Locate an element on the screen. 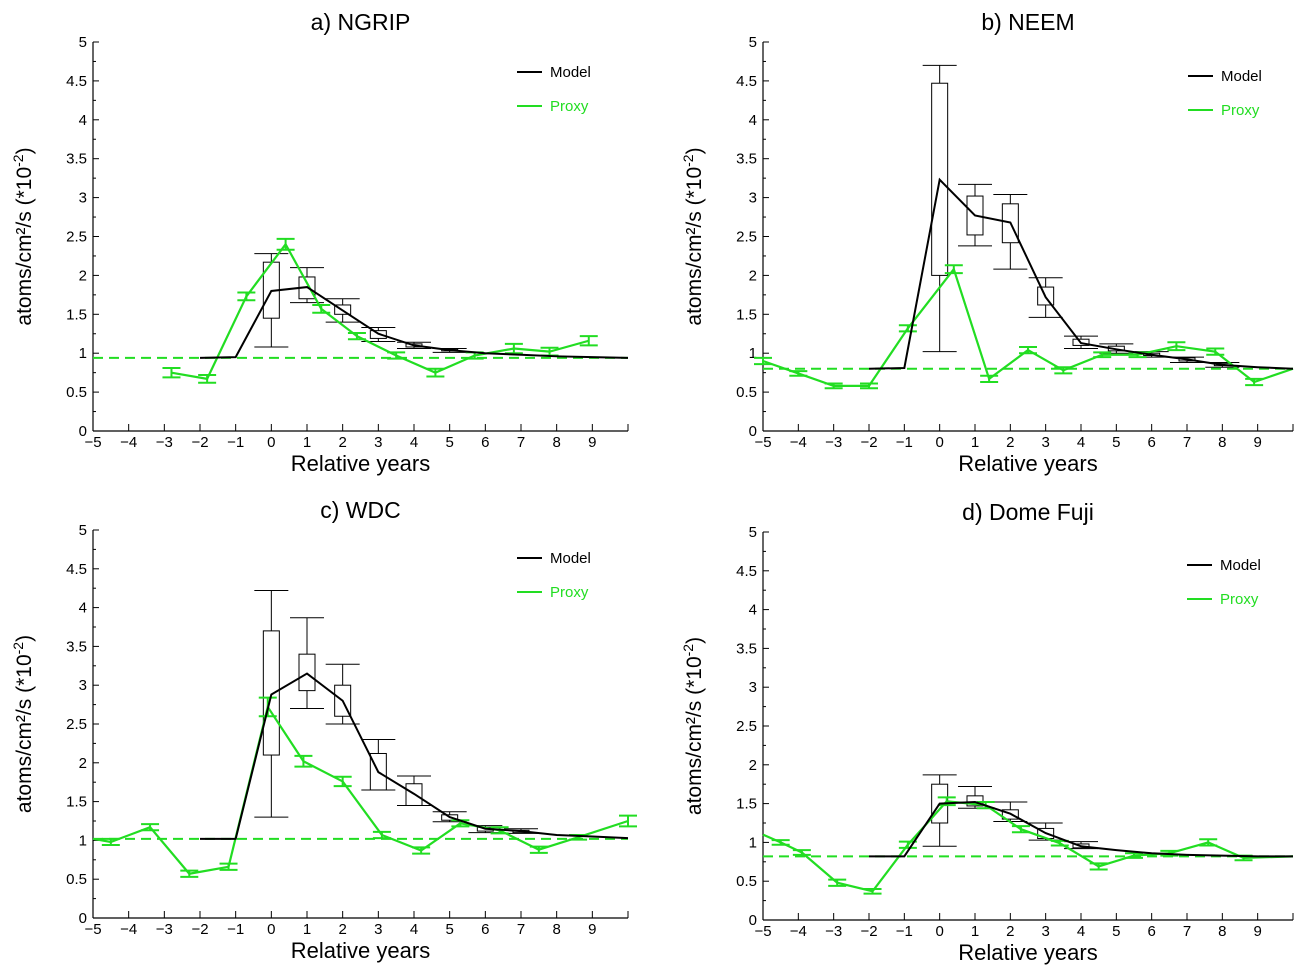  x-tick-label: −5 is located at coordinates (762, 931).